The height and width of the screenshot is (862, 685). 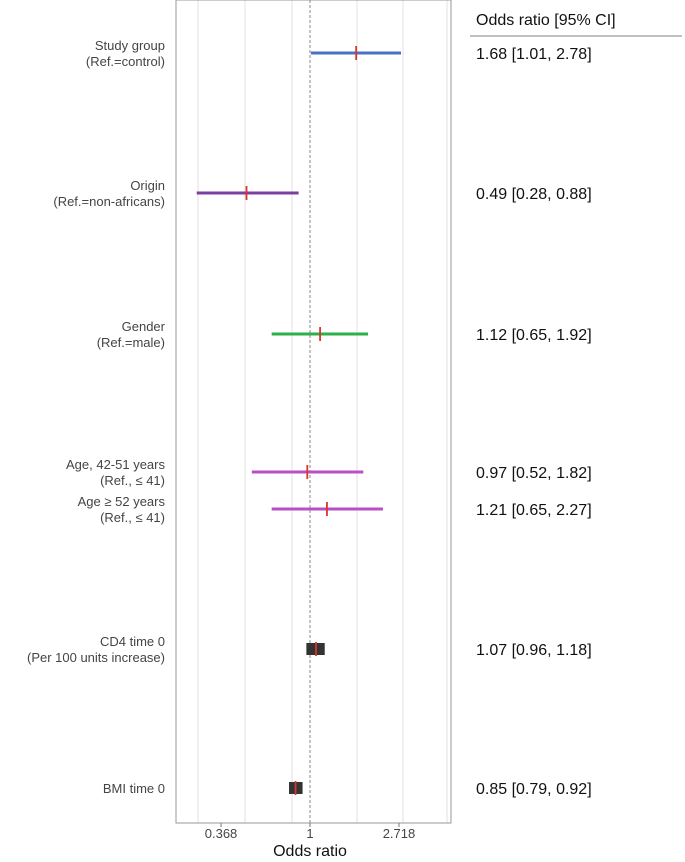 What do you see at coordinates (131, 342) in the screenshot?
I see `row-label: (Ref.=male)` at bounding box center [131, 342].